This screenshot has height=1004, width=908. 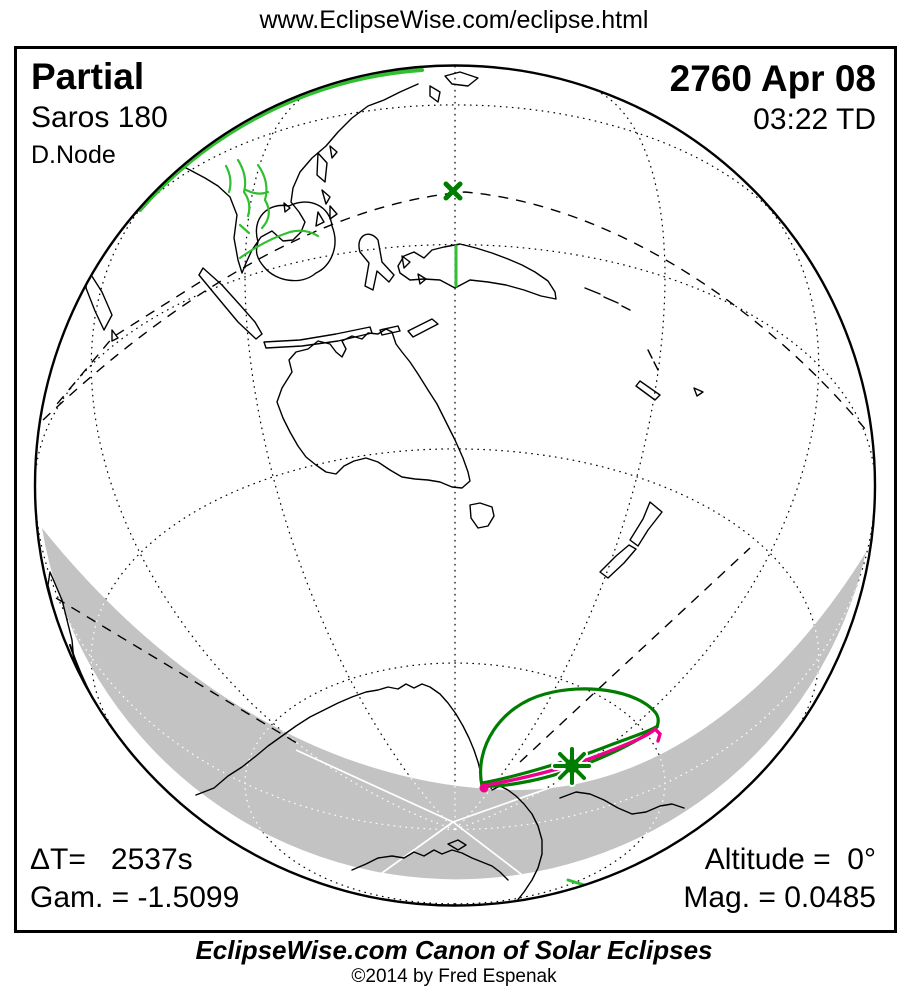 I want to click on eclipse-visibility-curves, so click(x=570, y=740).